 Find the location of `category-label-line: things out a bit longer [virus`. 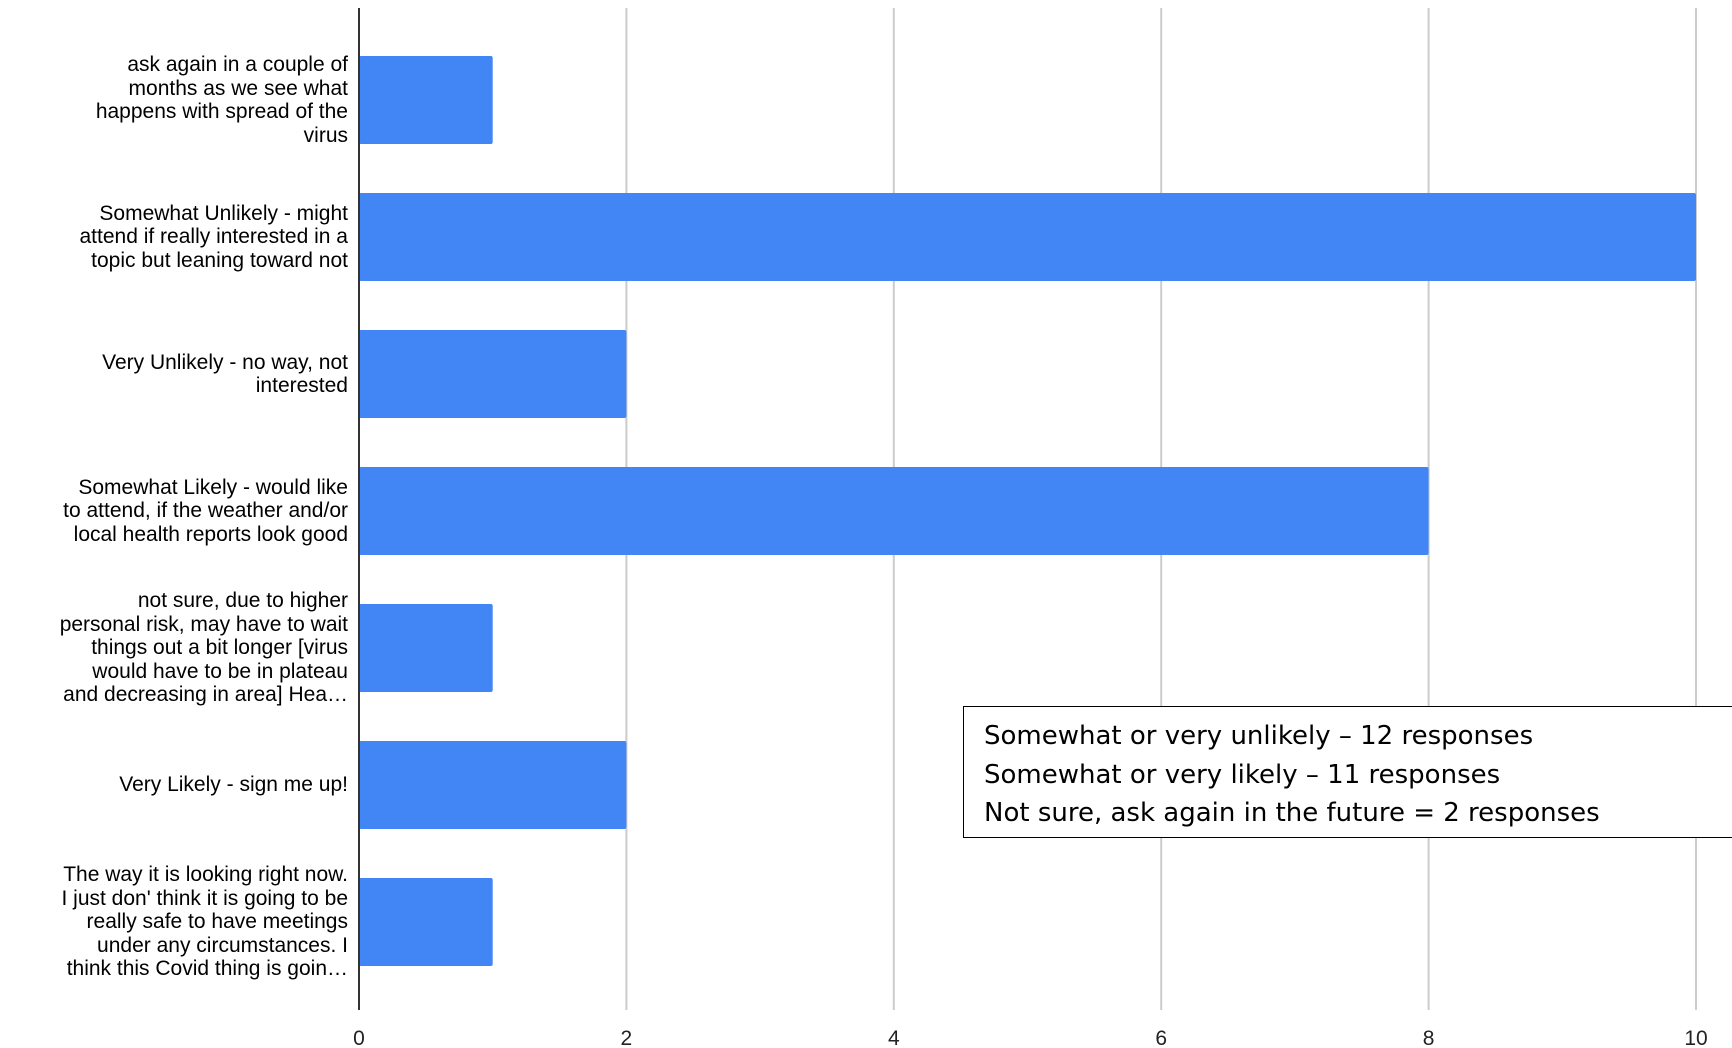

category-label-line: things out a bit longer [virus is located at coordinates (219, 648).